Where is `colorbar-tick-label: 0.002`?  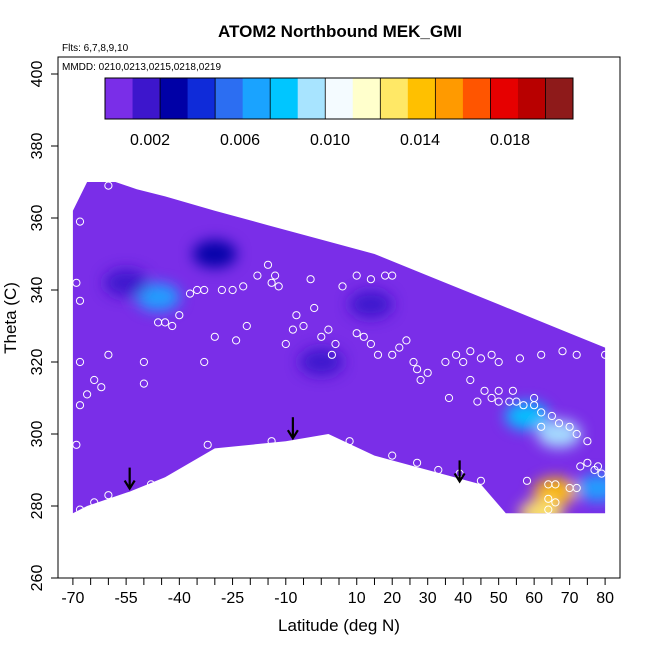 colorbar-tick-label: 0.002 is located at coordinates (150, 140).